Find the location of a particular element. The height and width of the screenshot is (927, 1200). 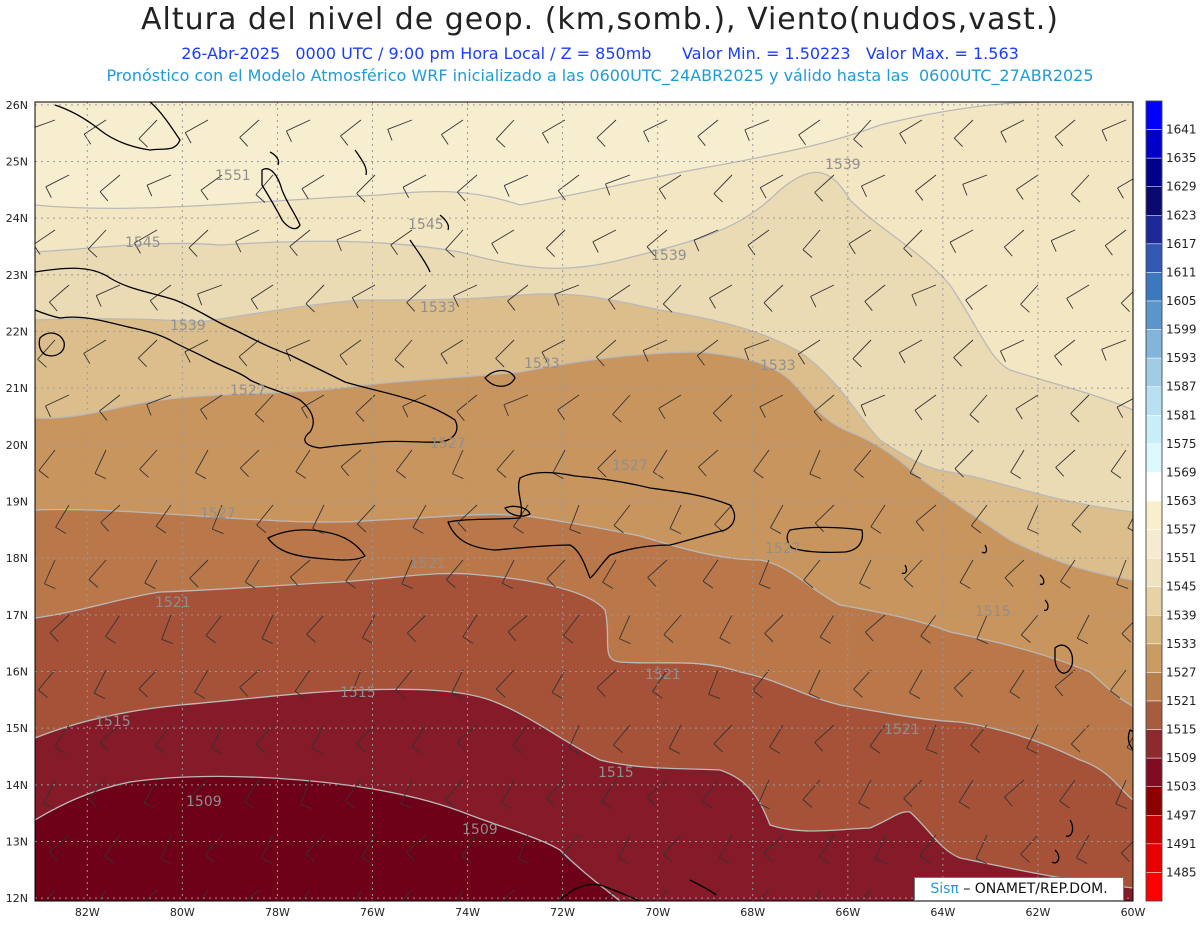

lon-label: 80W is located at coordinates (182, 912).